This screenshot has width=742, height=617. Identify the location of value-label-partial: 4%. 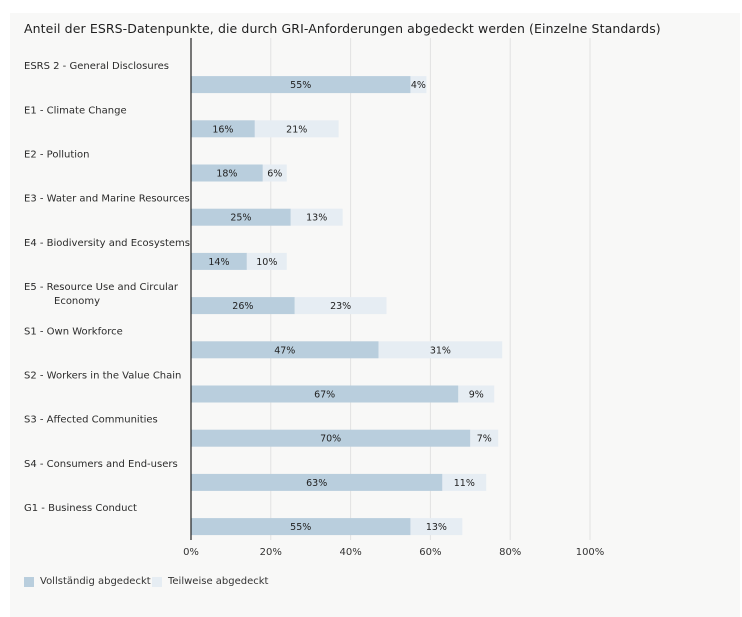
(418, 85).